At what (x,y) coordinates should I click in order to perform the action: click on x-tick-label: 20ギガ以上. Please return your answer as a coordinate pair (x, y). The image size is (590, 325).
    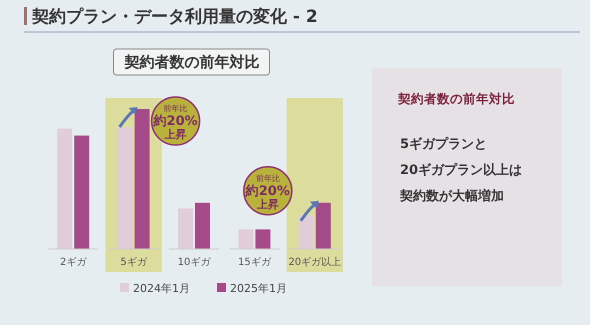
    Looking at the image, I should click on (315, 262).